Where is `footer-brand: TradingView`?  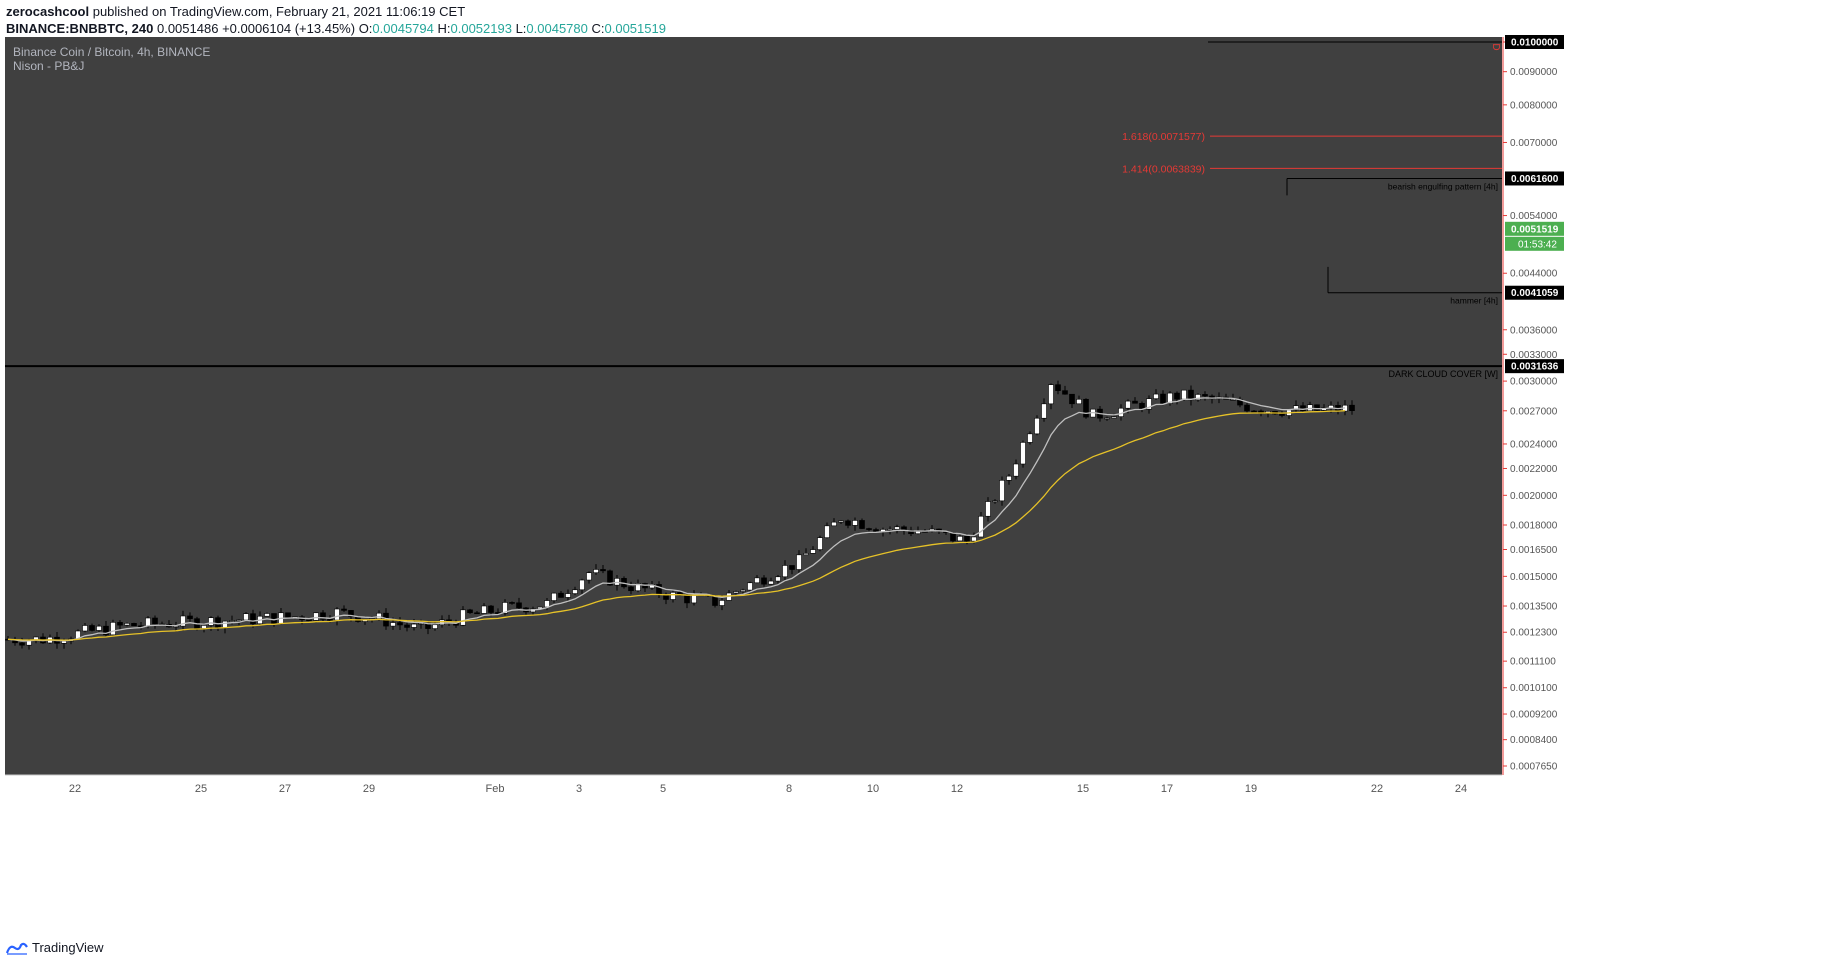 footer-brand: TradingView is located at coordinates (55, 947).